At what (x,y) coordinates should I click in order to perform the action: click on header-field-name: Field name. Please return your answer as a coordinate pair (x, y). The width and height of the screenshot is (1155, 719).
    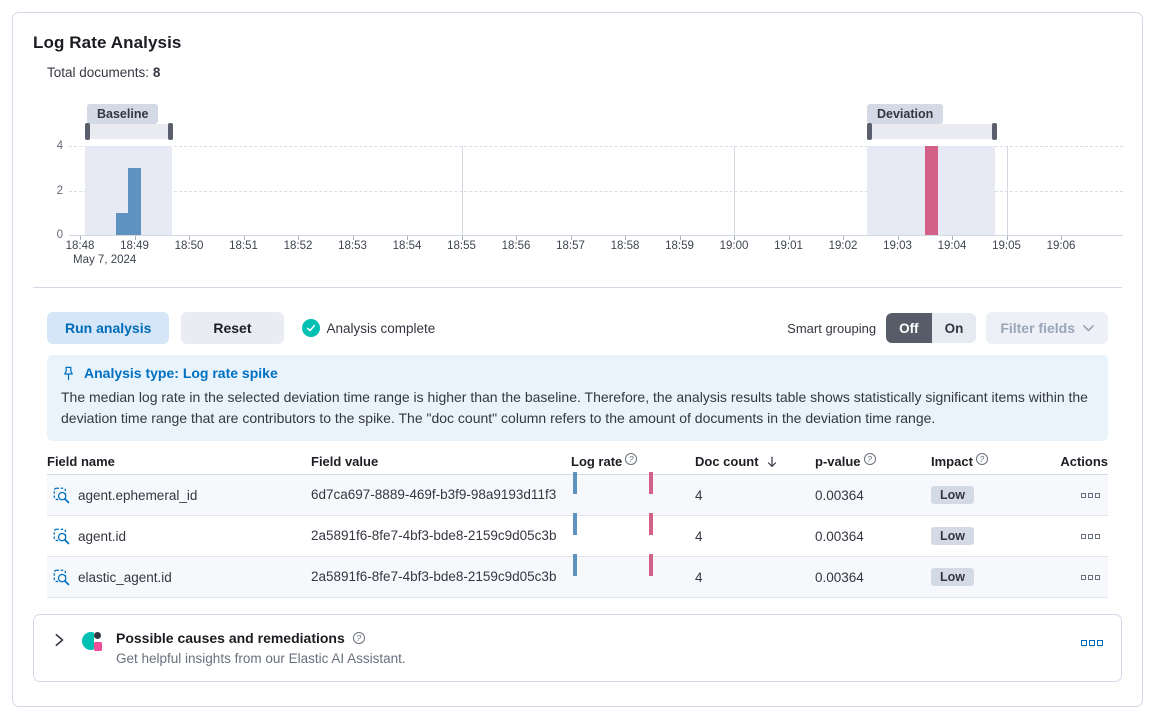
    Looking at the image, I should click on (81, 461).